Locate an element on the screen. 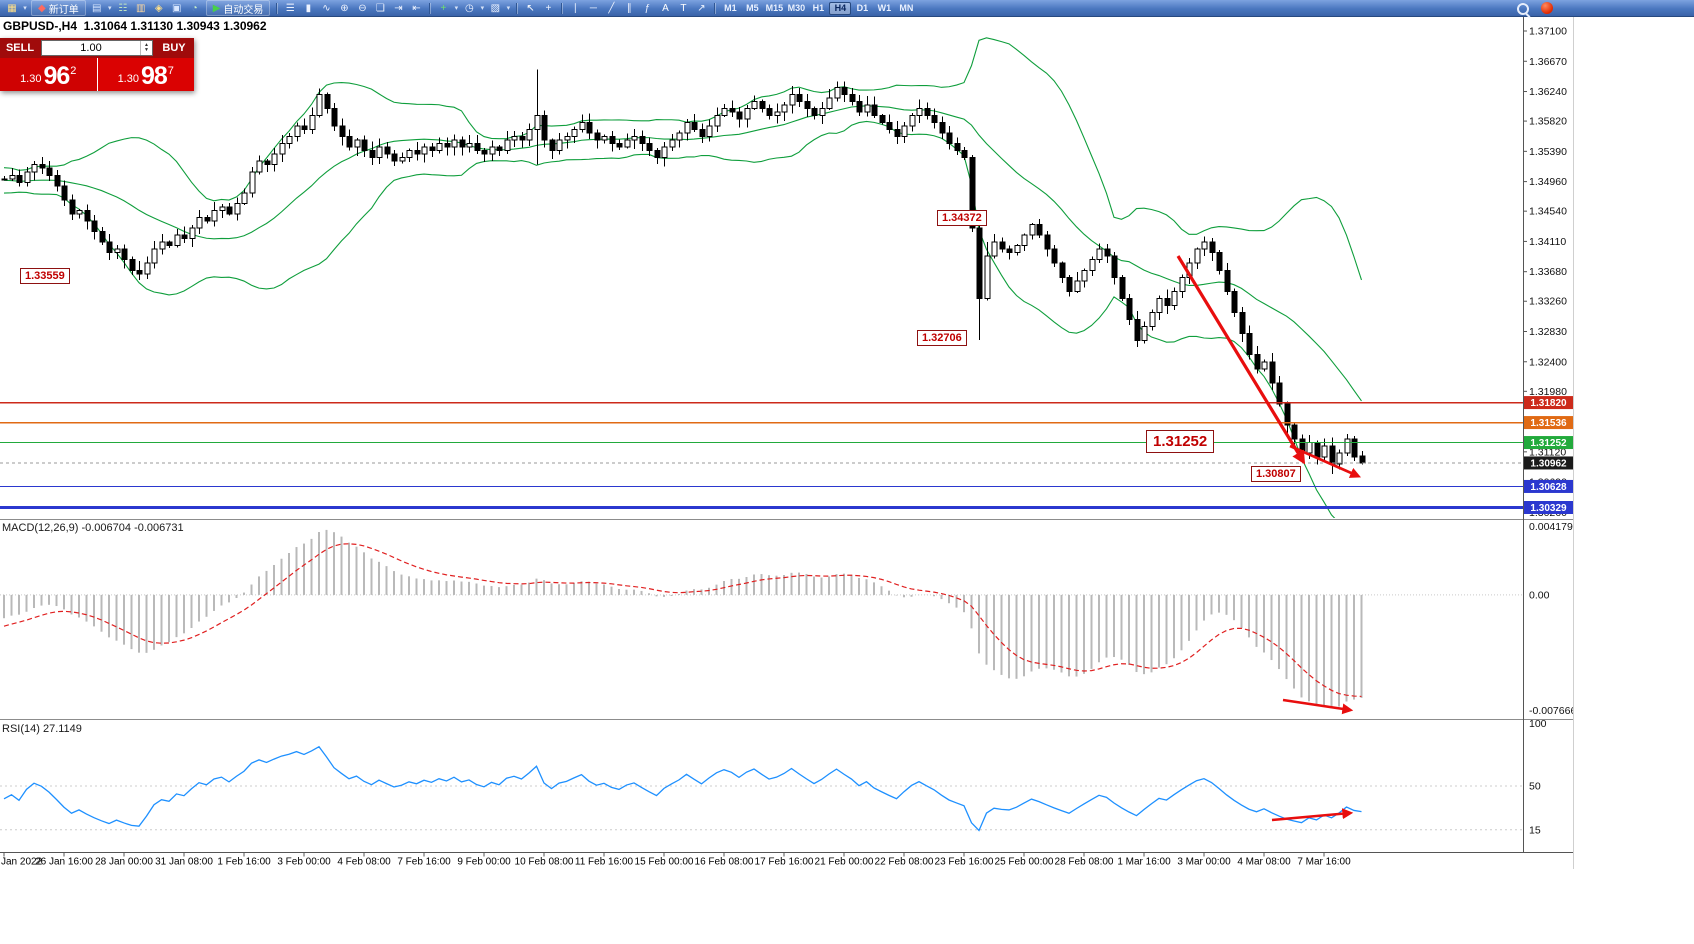 Image resolution: width=1694 pixels, height=944 pixels. trend-arrows is located at coordinates (1268, 538).